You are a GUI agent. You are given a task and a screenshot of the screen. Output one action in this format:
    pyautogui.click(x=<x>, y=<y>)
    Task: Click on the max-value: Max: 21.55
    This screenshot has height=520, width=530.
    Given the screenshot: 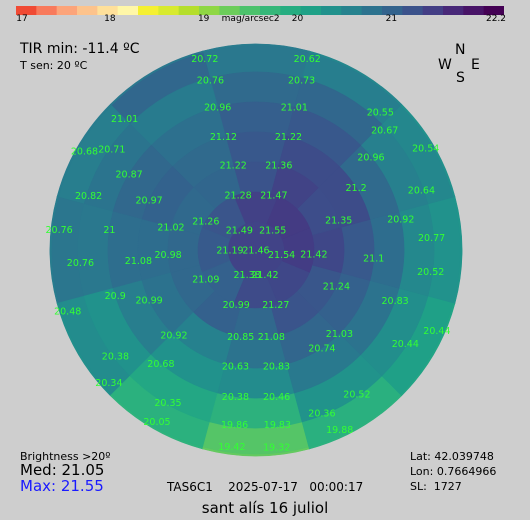 What is the action you would take?
    pyautogui.click(x=62, y=486)
    